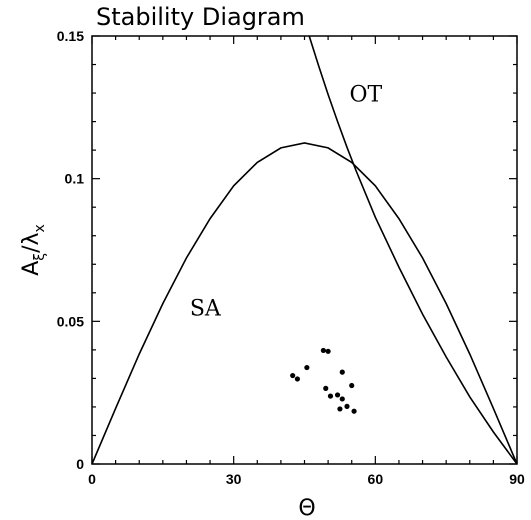 The height and width of the screenshot is (520, 531). Describe the element at coordinates (70, 321) in the screenshot. I see `y-tick-label: 0.05` at that location.